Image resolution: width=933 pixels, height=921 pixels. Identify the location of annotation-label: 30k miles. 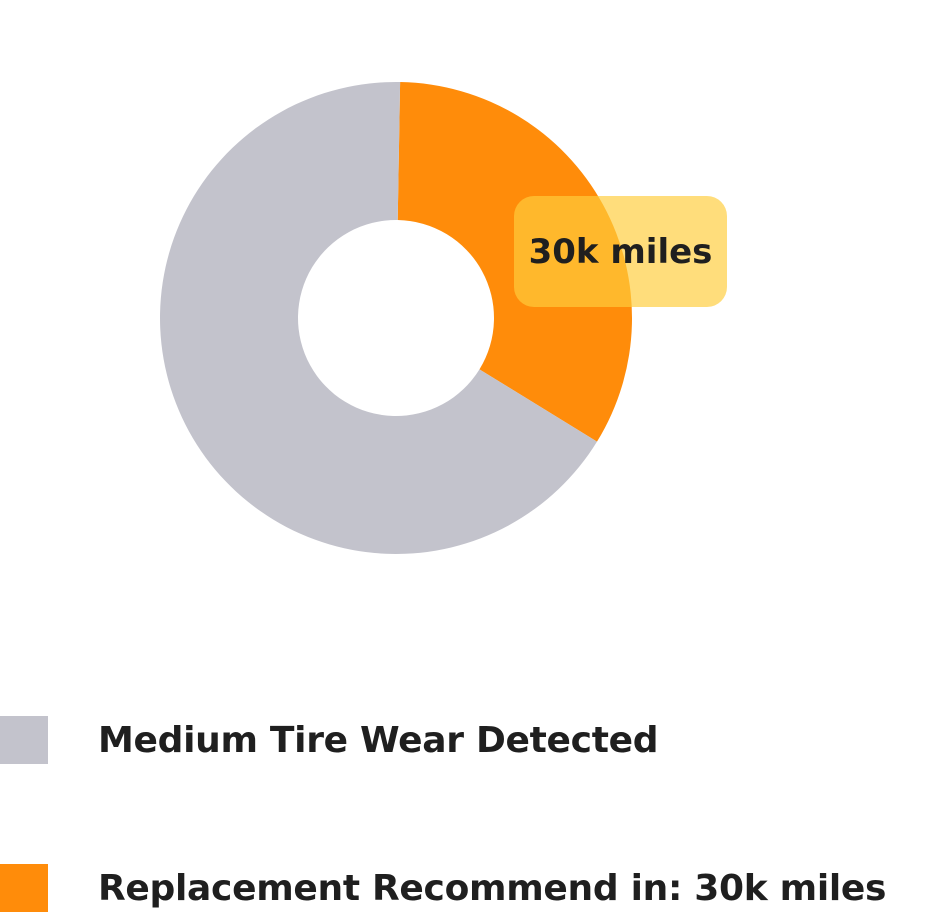
(620, 251).